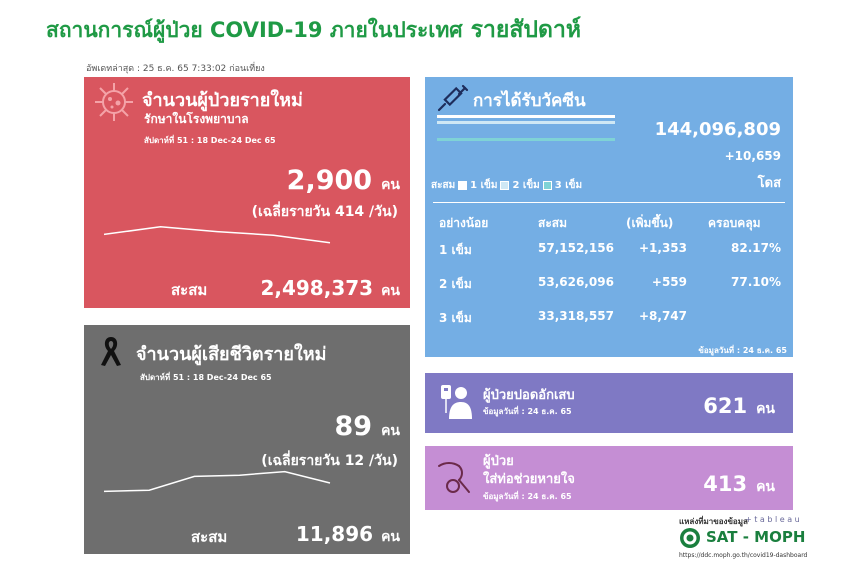 This screenshot has height=586, width=863. Describe the element at coordinates (734, 223) in the screenshot. I see `header-coverage: ครอบคลุม` at that location.